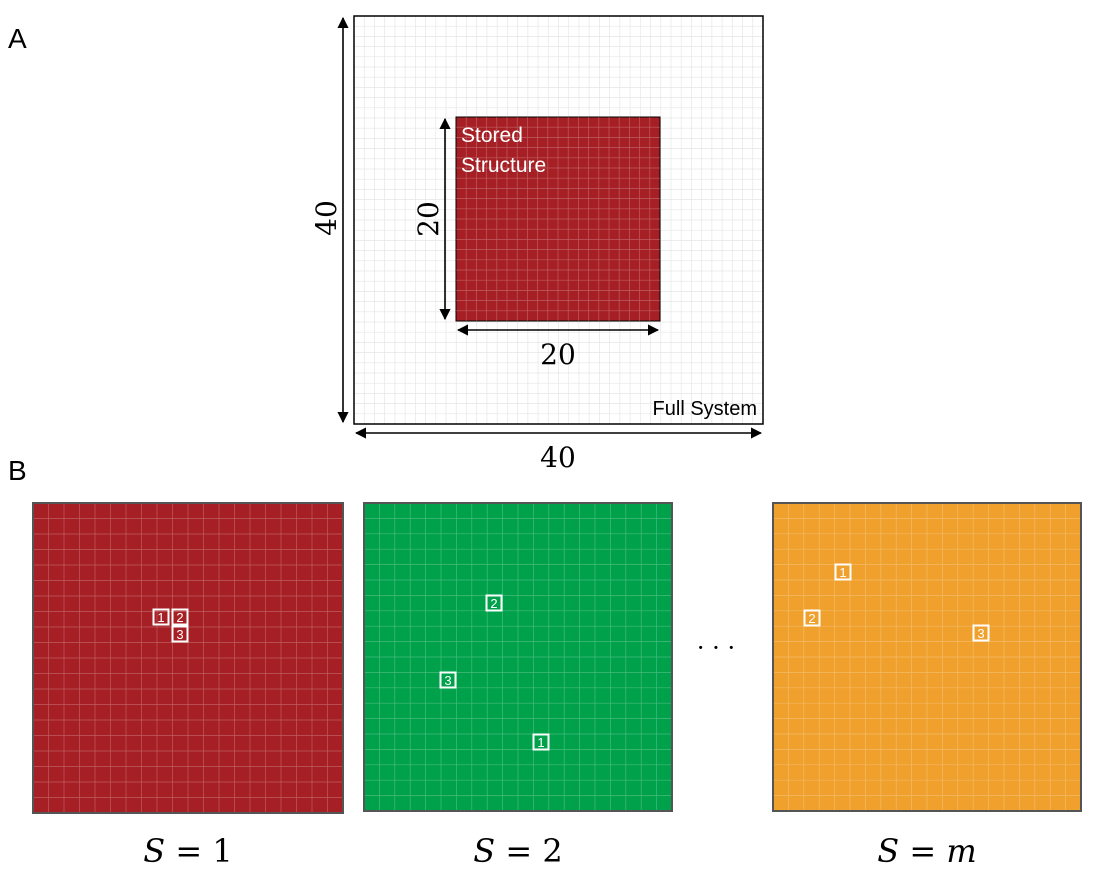 The height and width of the screenshot is (873, 1108). What do you see at coordinates (926, 851) in the screenshot?
I see `panel-caption: S = m` at bounding box center [926, 851].